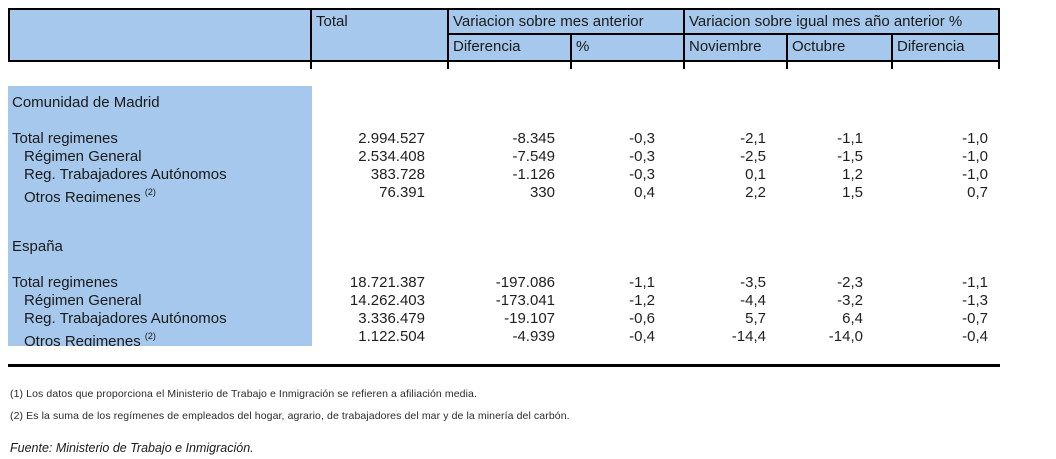  Describe the element at coordinates (628, 47) in the screenshot. I see `header-cell-percent: %` at that location.